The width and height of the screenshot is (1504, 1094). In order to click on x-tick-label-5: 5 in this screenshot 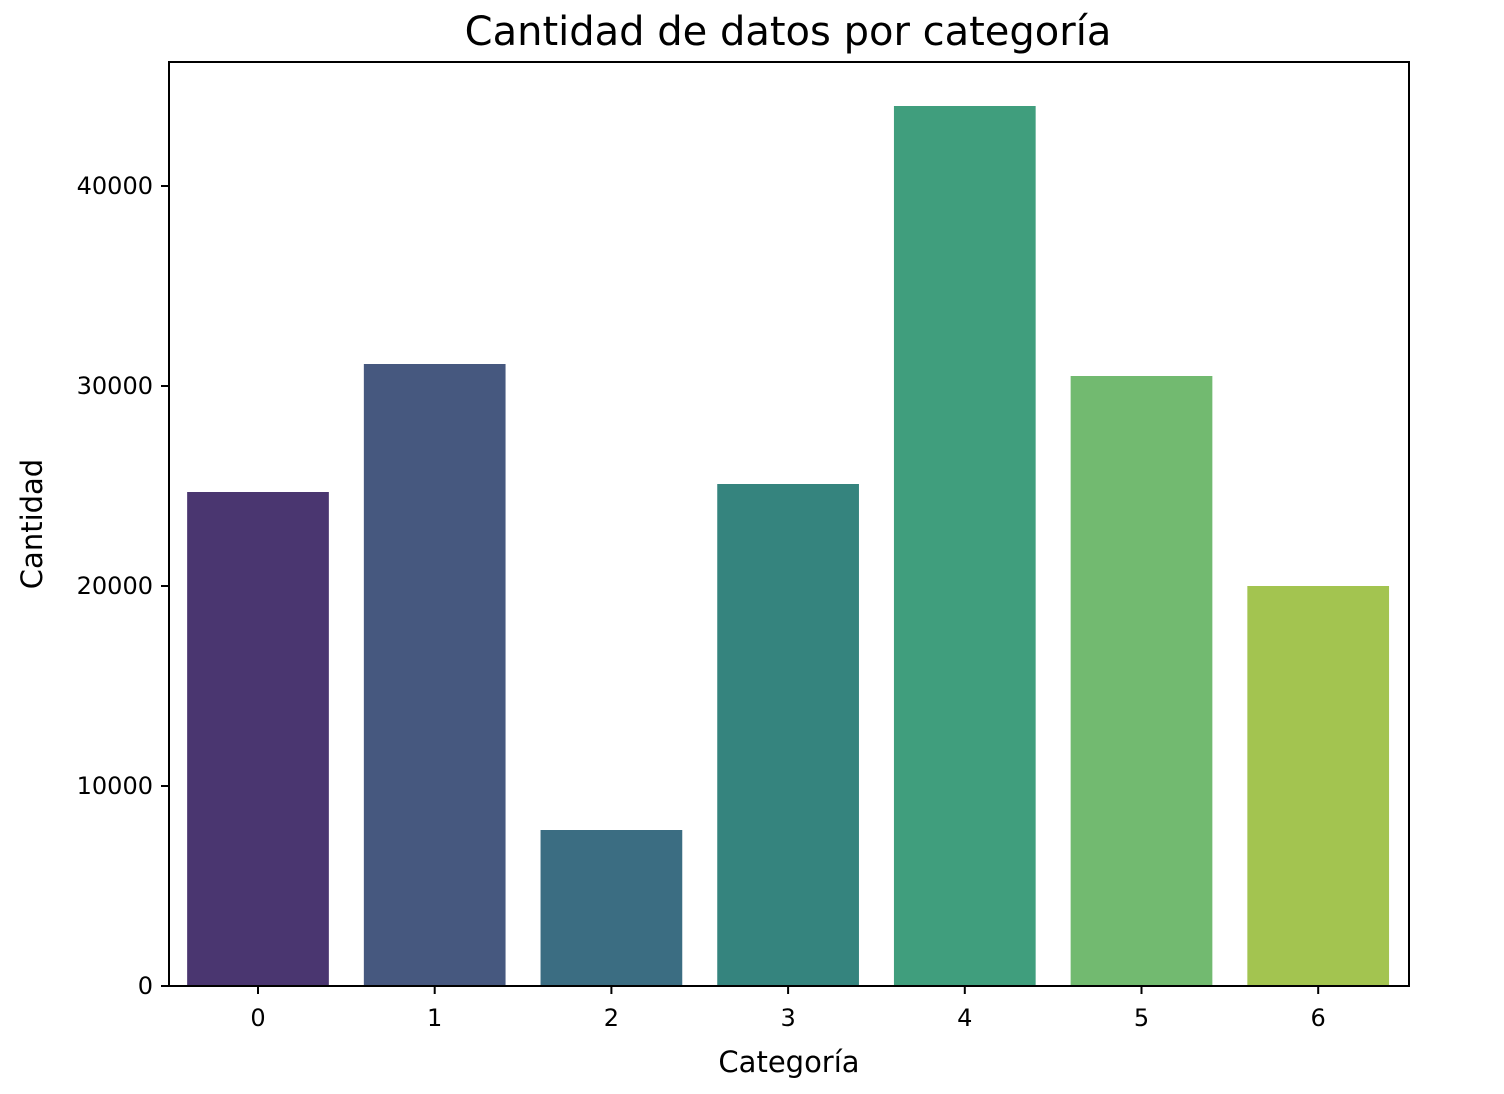, I will do `click(1141, 1018)`.